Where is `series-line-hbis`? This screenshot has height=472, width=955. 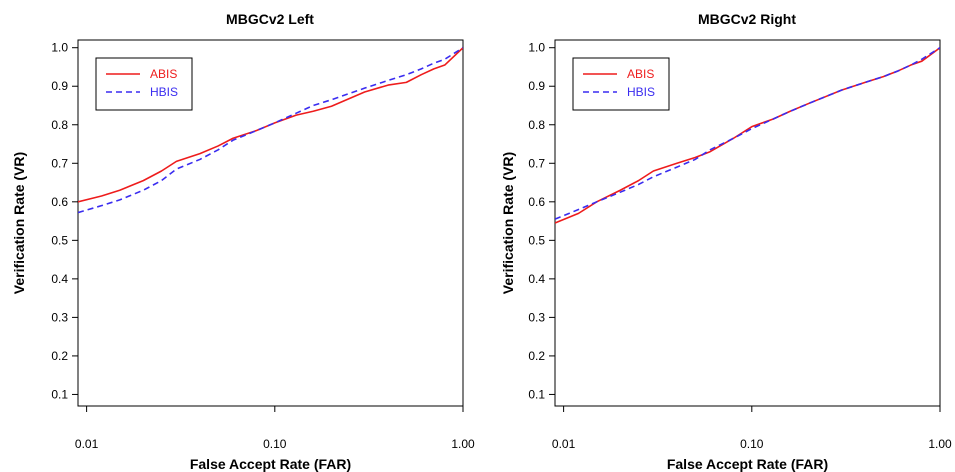
series-line-hbis is located at coordinates (270, 130).